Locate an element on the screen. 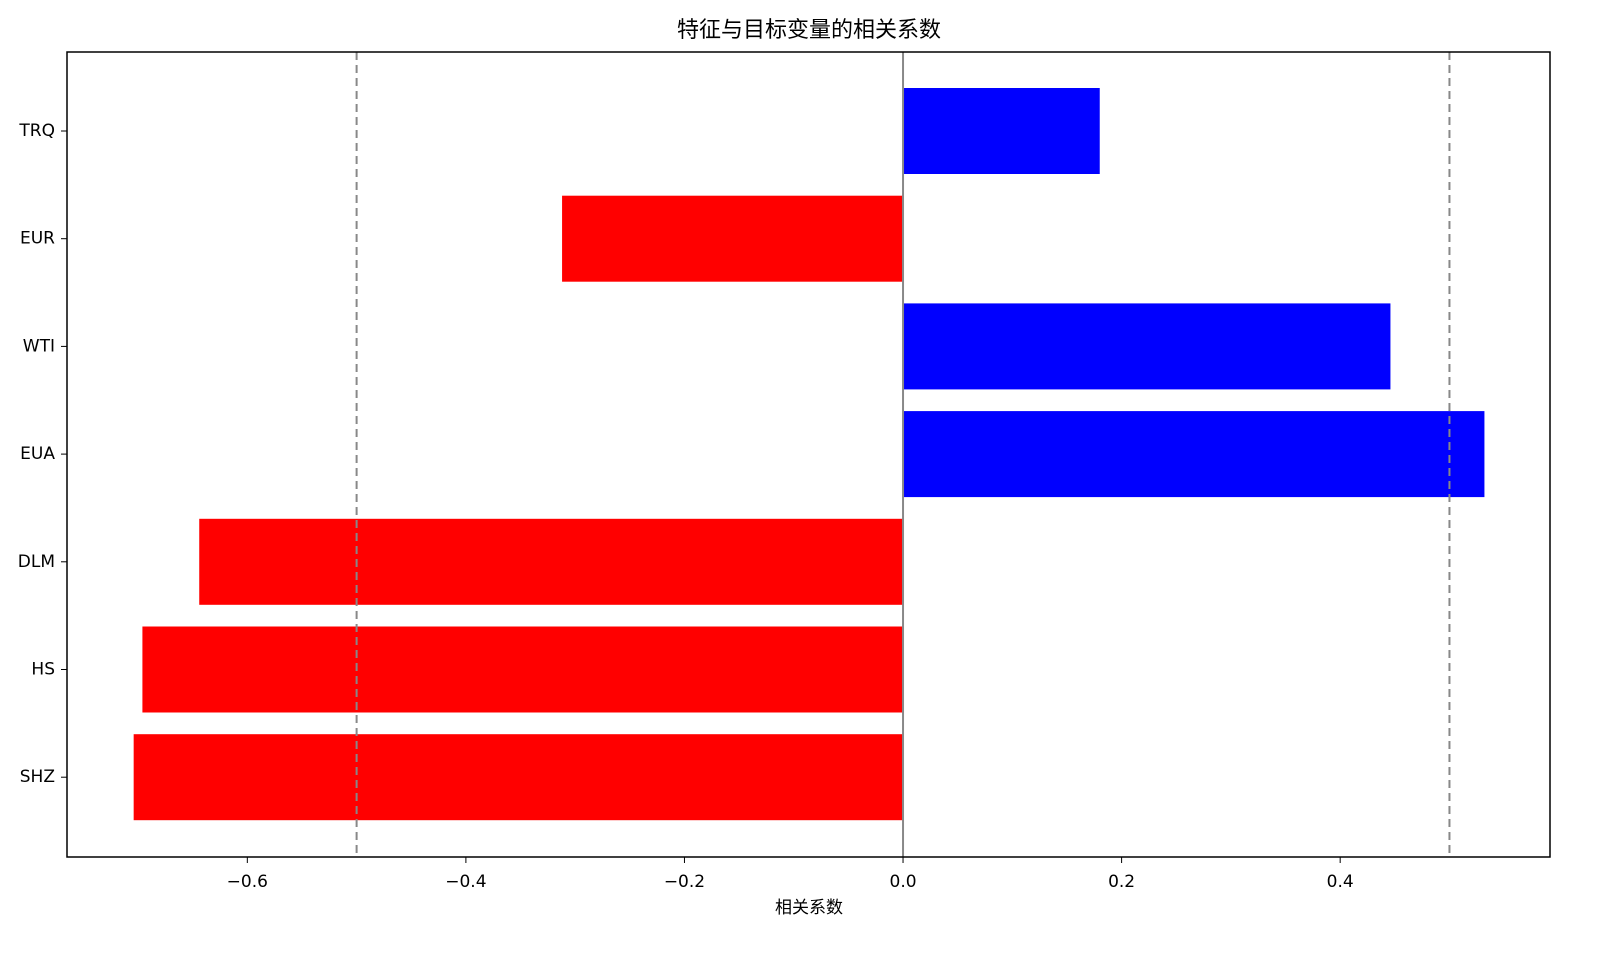 This screenshot has height=954, width=1600. y-tick-label: DLM is located at coordinates (36, 562).